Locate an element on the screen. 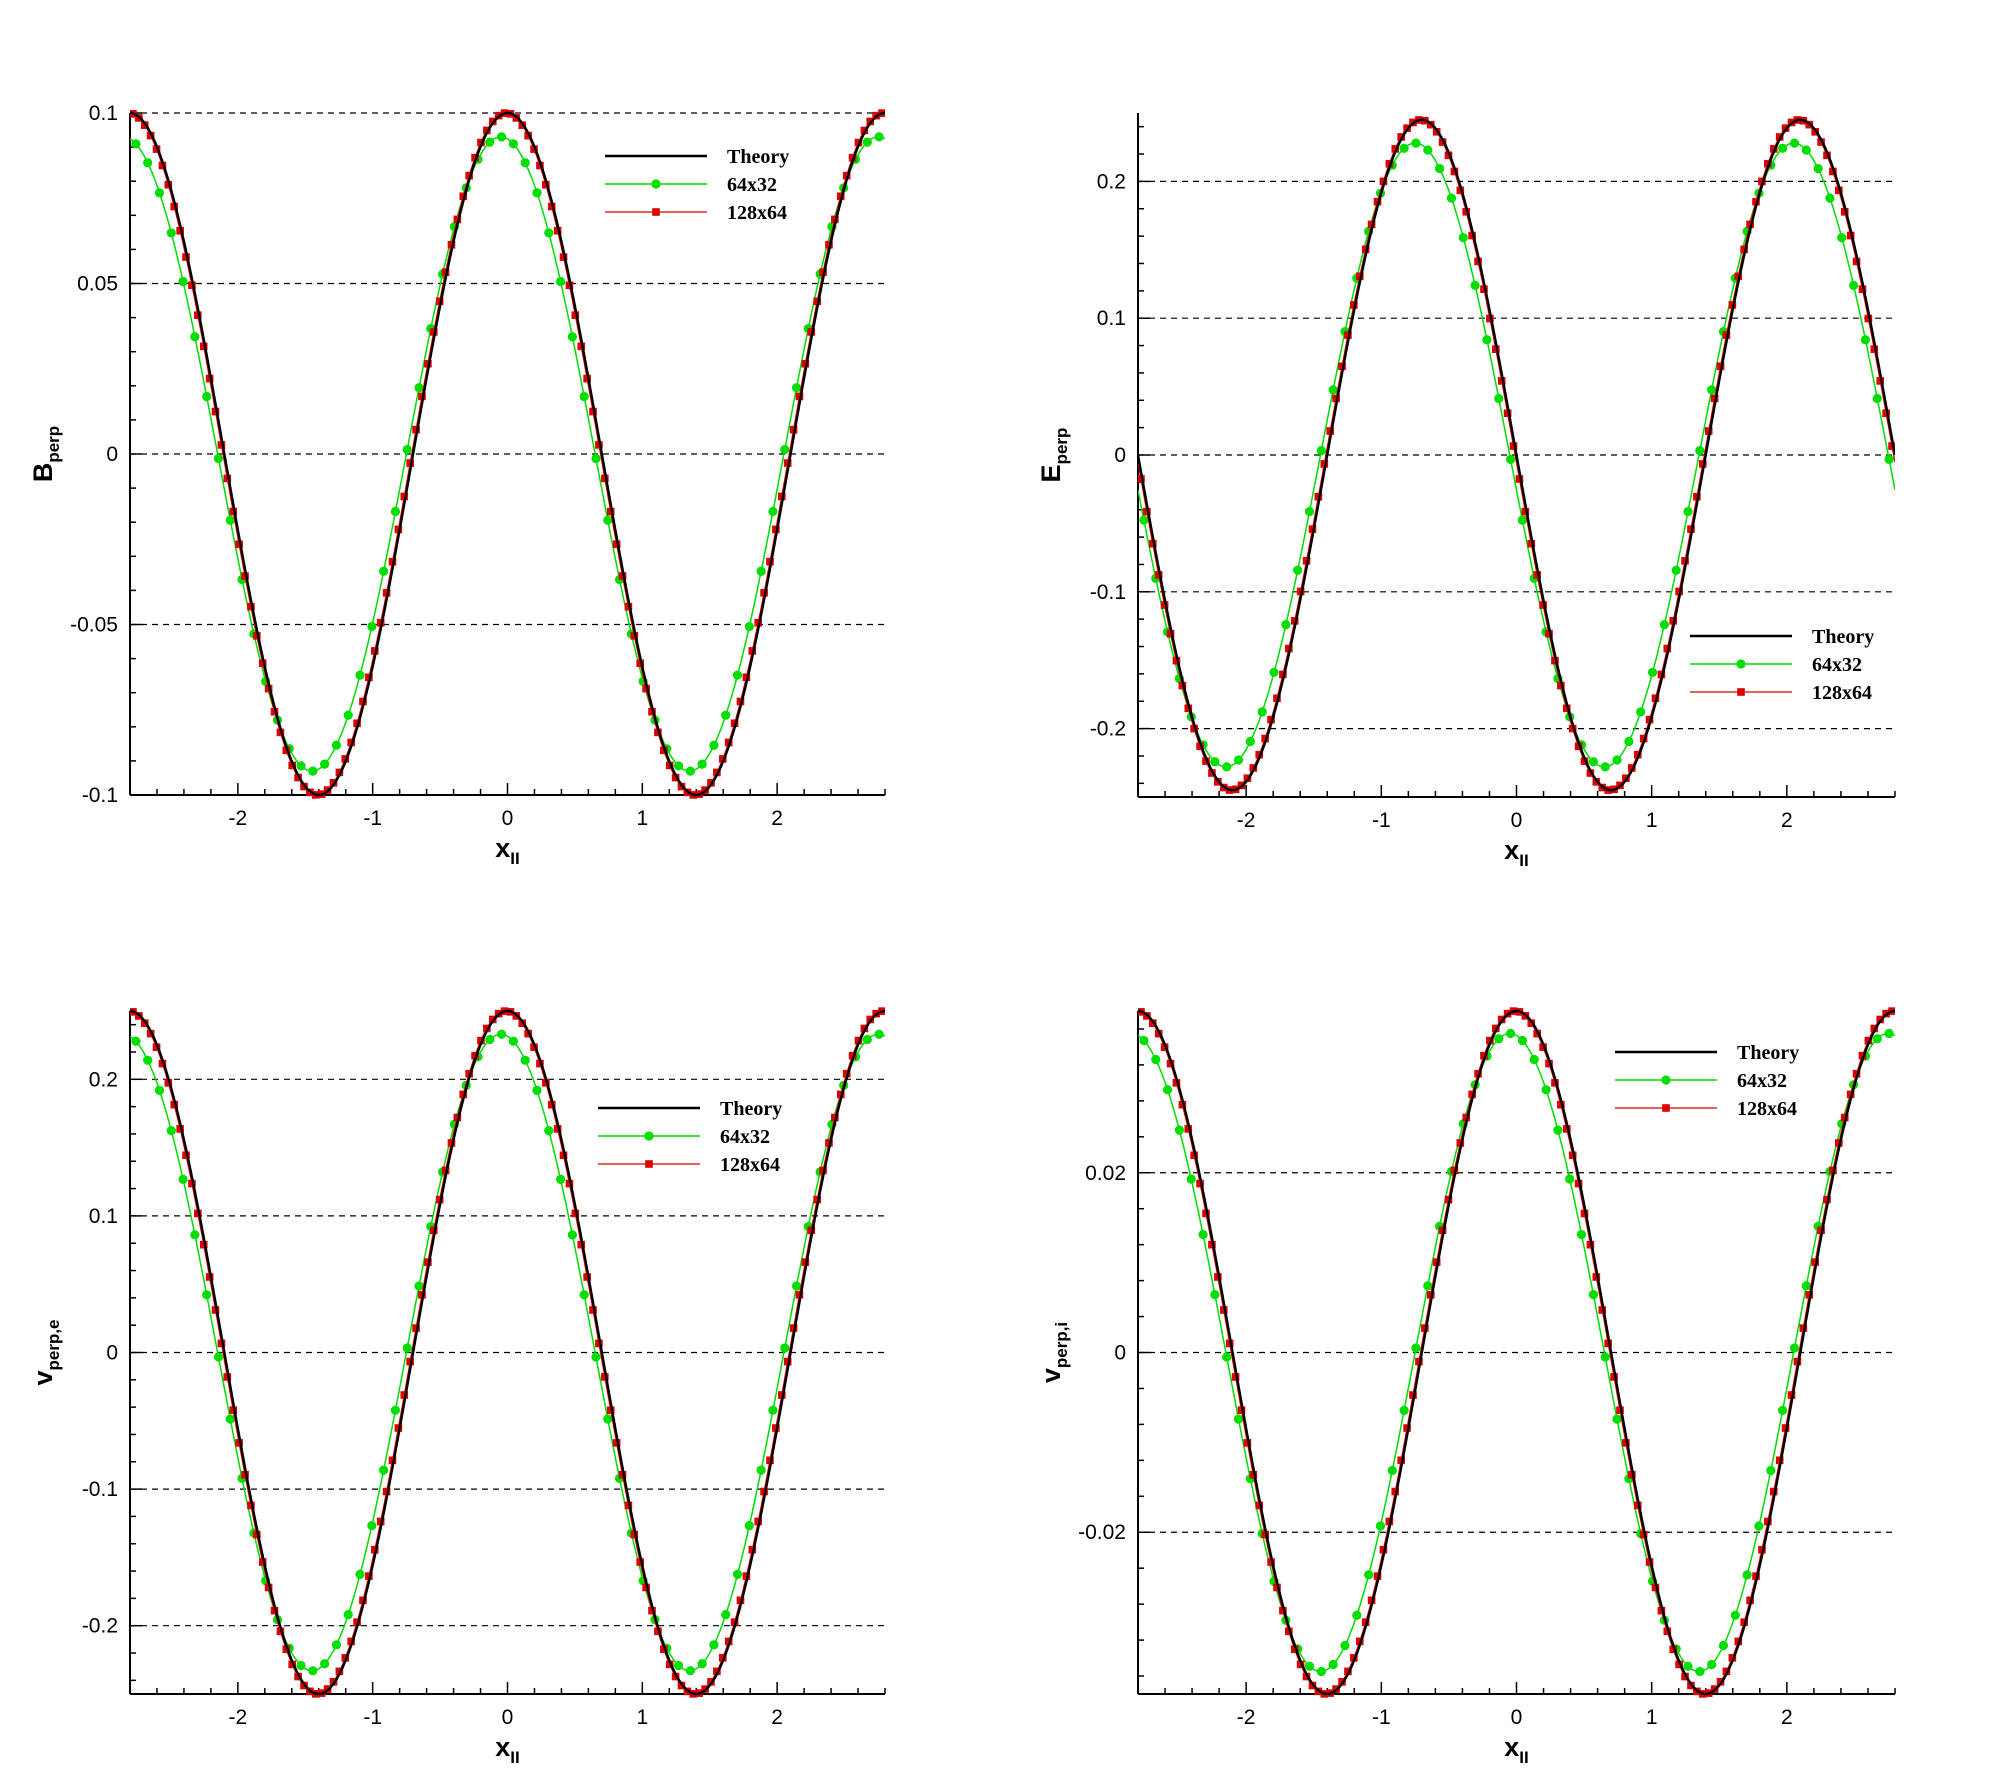  y-tick-label: -0.1 is located at coordinates (1108, 592).